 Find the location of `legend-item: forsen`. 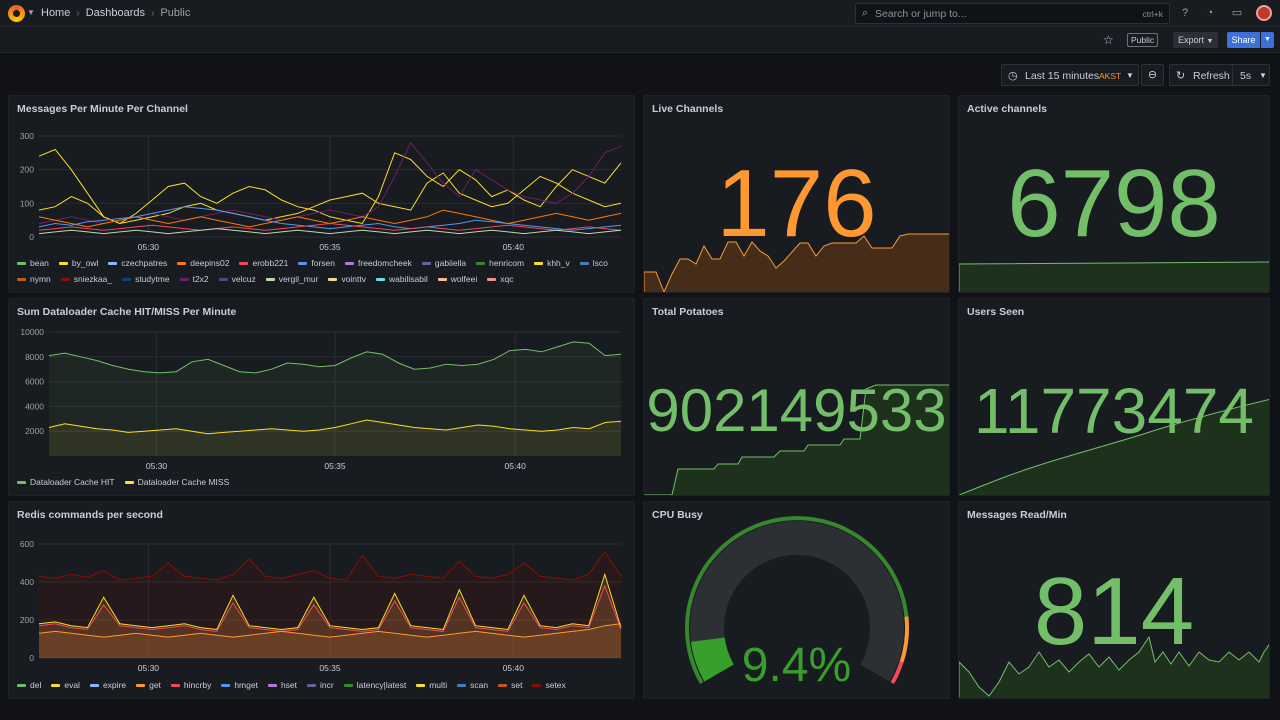

legend-item: forsen is located at coordinates (316, 263).